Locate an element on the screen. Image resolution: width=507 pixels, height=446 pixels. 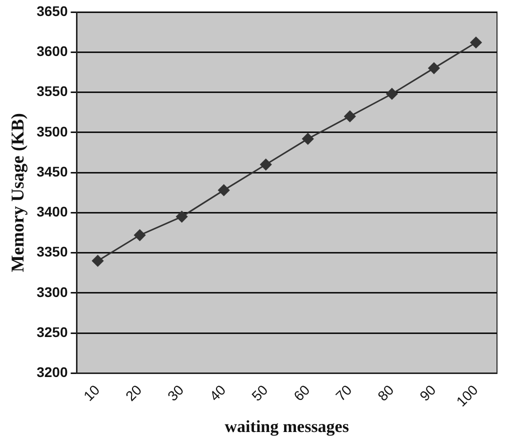
x-tick-label: 10 is located at coordinates (91, 393).